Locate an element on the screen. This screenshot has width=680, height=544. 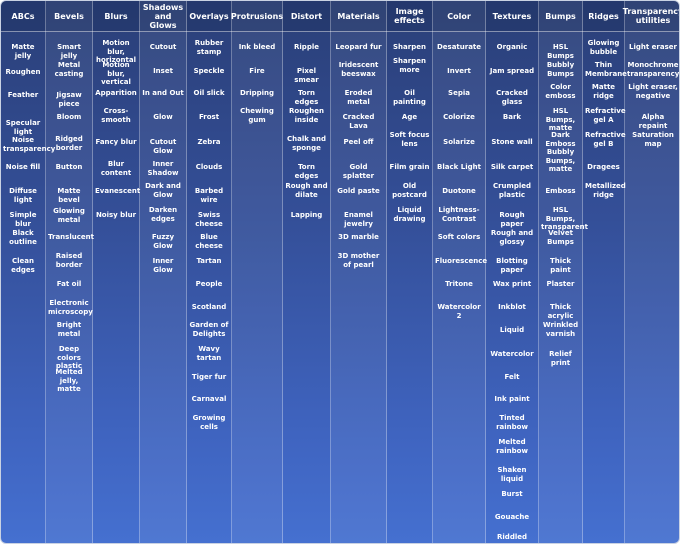
effect-item: Bark is located at coordinates (512, 117).